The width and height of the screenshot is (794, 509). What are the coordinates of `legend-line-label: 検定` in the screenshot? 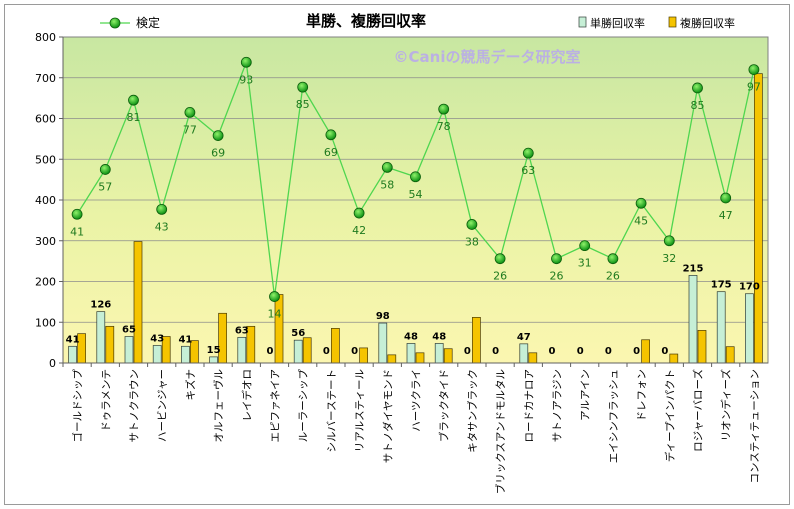 It's located at (148, 22).